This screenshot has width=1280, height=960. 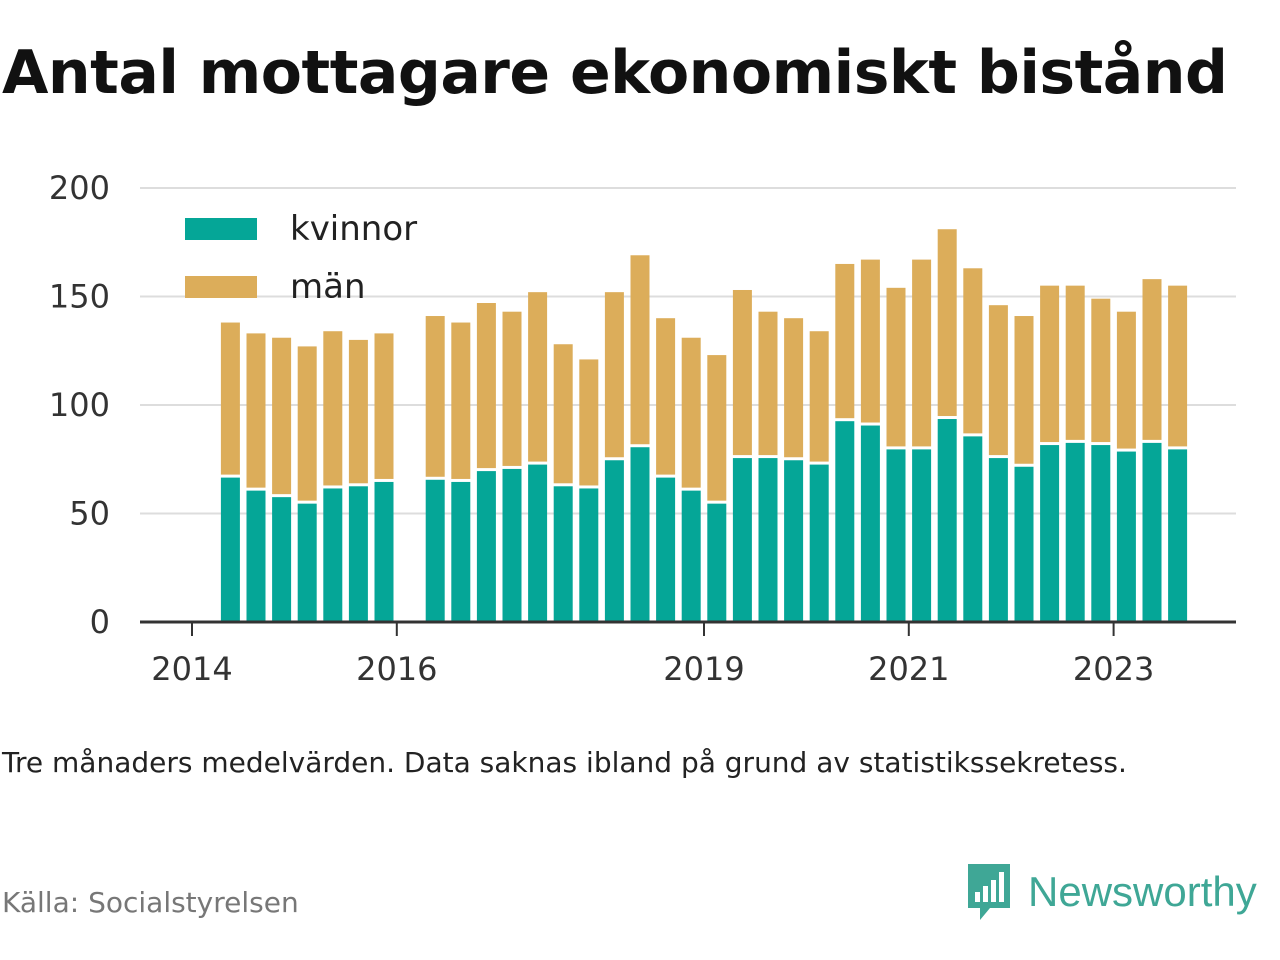 What do you see at coordinates (191, 669) in the screenshot?
I see `x-tick-label: 2014` at bounding box center [191, 669].